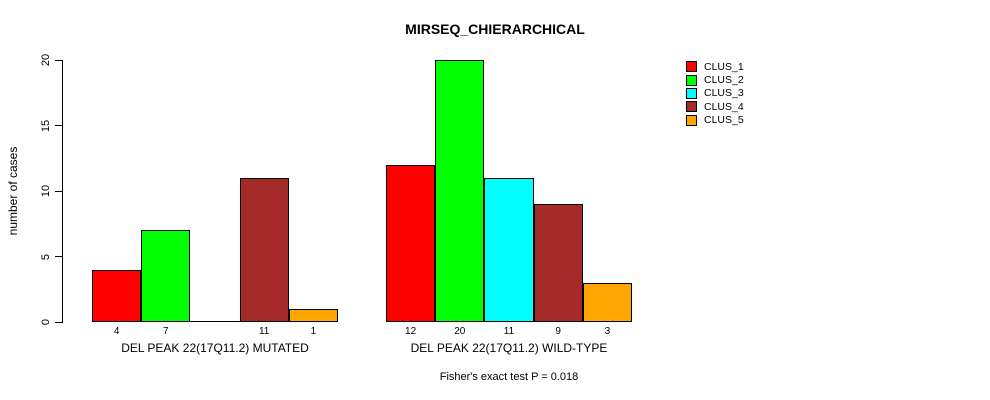 The image size is (990, 400). I want to click on bar-clus-1-mutated, so click(117, 295).